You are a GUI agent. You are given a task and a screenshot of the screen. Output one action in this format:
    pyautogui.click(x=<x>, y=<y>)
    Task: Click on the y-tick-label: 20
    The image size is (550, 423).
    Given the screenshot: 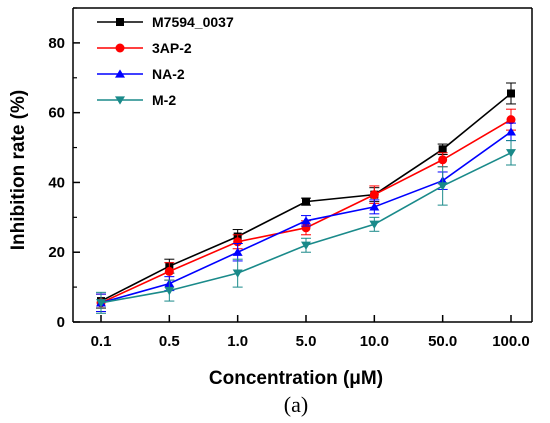 What is the action you would take?
    pyautogui.click(x=56, y=252)
    